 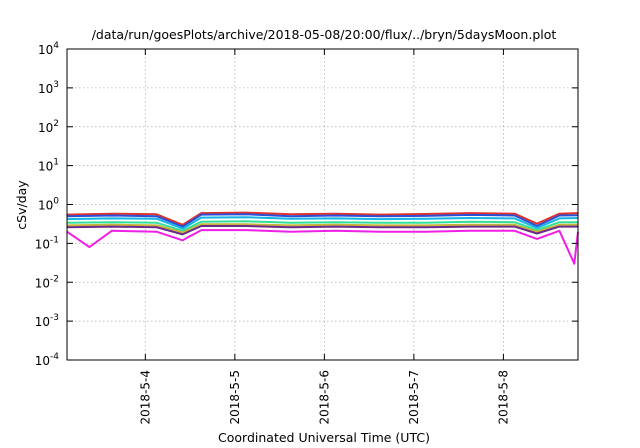 I want to click on x-tick-label: 2018-5-6, so click(x=324, y=397).